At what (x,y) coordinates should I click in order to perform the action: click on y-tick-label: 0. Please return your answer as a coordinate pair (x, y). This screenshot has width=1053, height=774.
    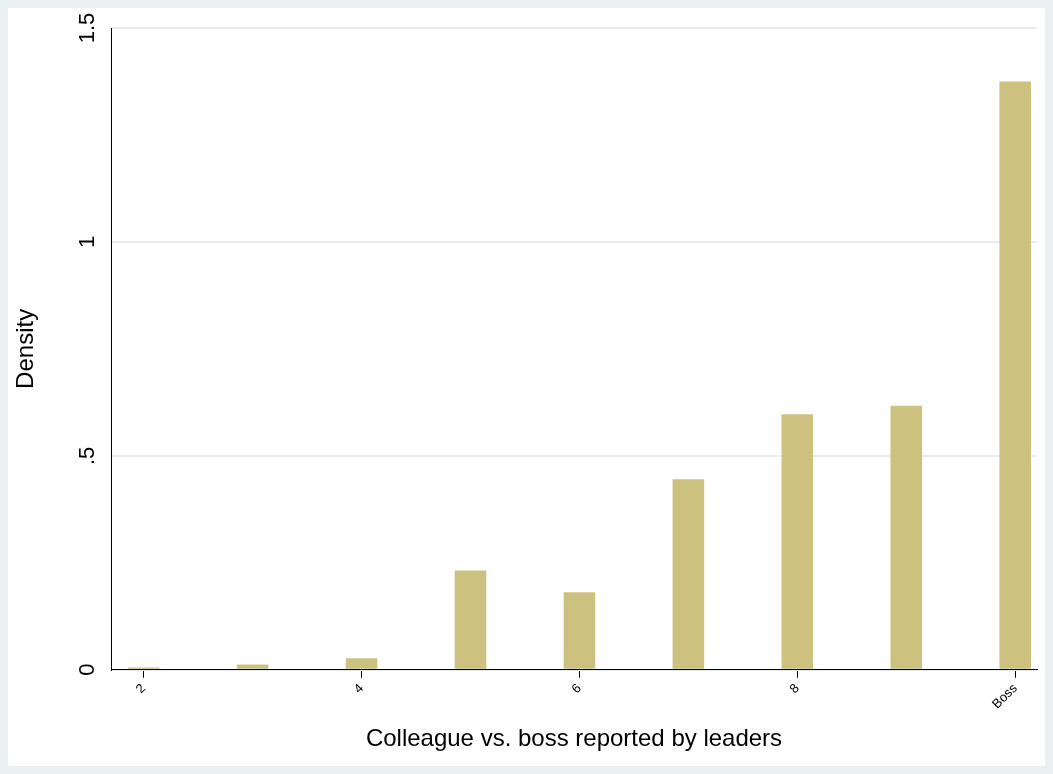
    Looking at the image, I should click on (87, 669).